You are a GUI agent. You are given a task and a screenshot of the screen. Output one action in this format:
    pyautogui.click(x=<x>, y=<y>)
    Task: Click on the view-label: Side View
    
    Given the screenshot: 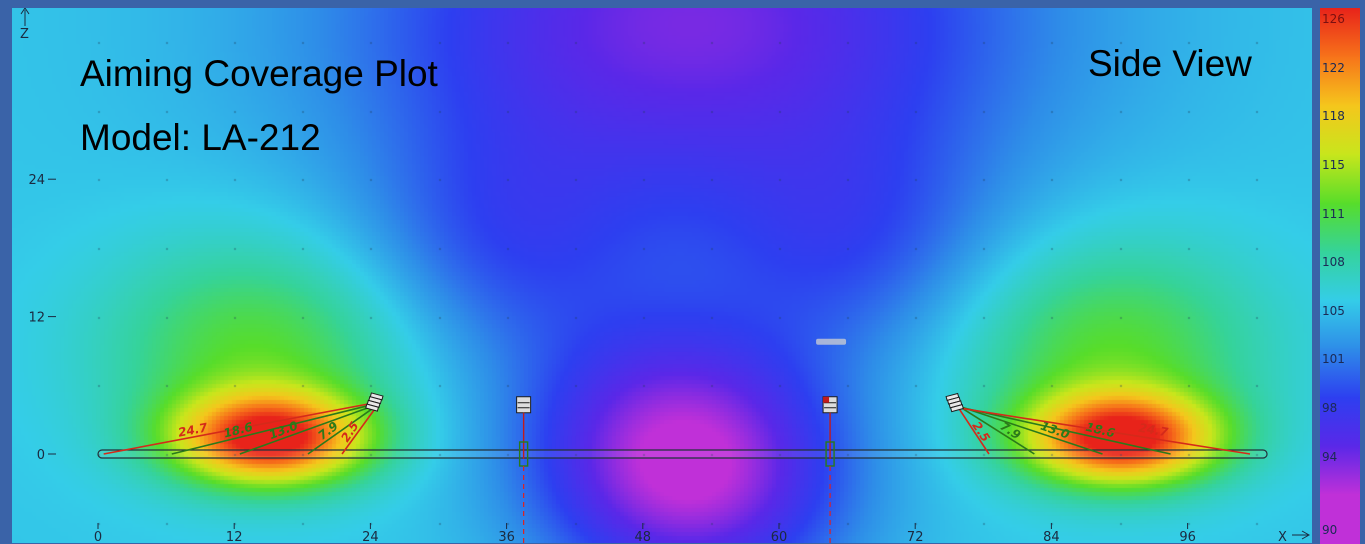 What is the action you would take?
    pyautogui.click(x=1170, y=63)
    